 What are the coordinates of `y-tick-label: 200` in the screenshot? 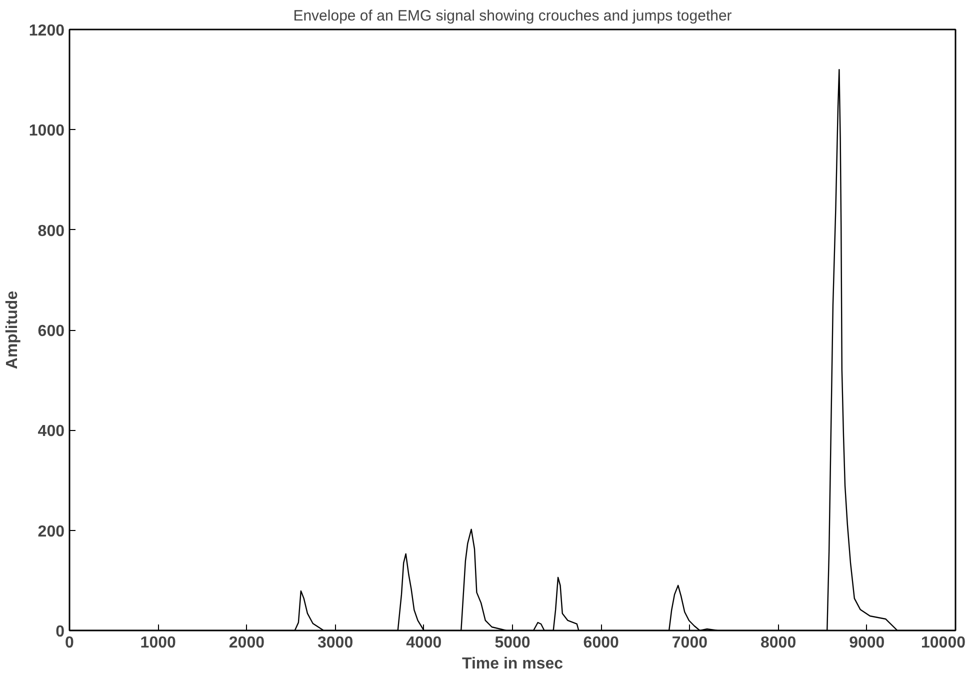 It's located at (51, 531).